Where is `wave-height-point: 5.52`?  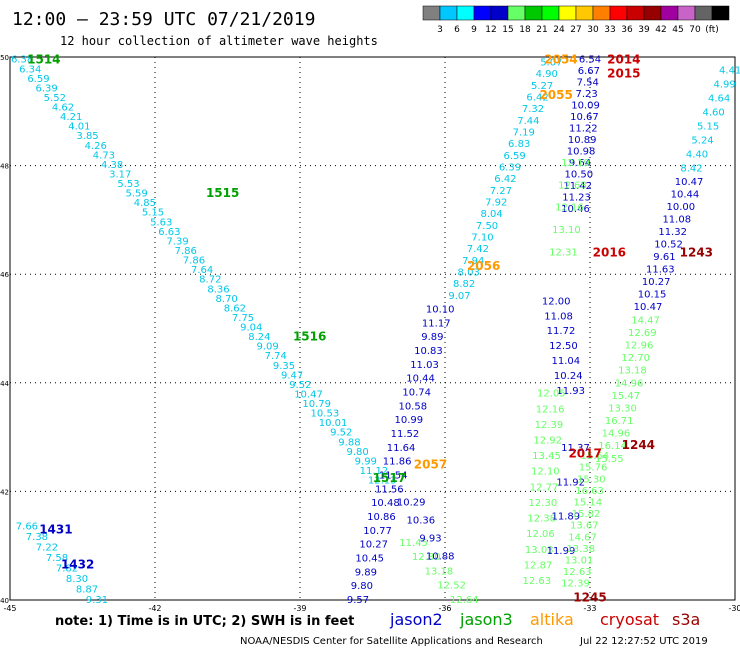 wave-height-point: 5.52 is located at coordinates (55, 98).